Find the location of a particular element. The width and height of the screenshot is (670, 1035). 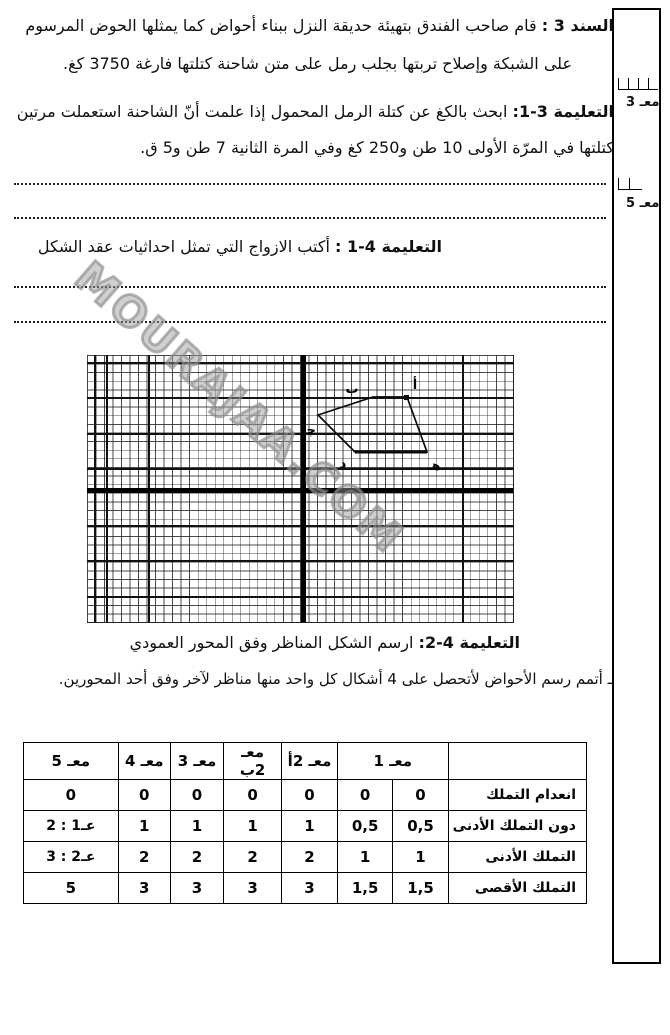

table-header-row: معـ 1 معـ 2أ معـ 2ب معـ 3 معـ 4 معـ 5 is located at coordinates (305, 761).